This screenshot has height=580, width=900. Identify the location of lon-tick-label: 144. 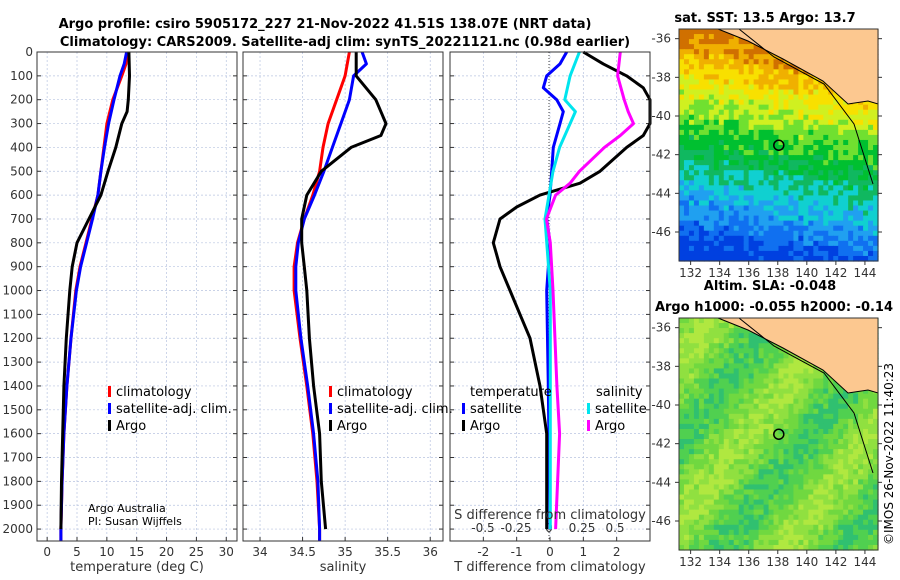
(864, 562).